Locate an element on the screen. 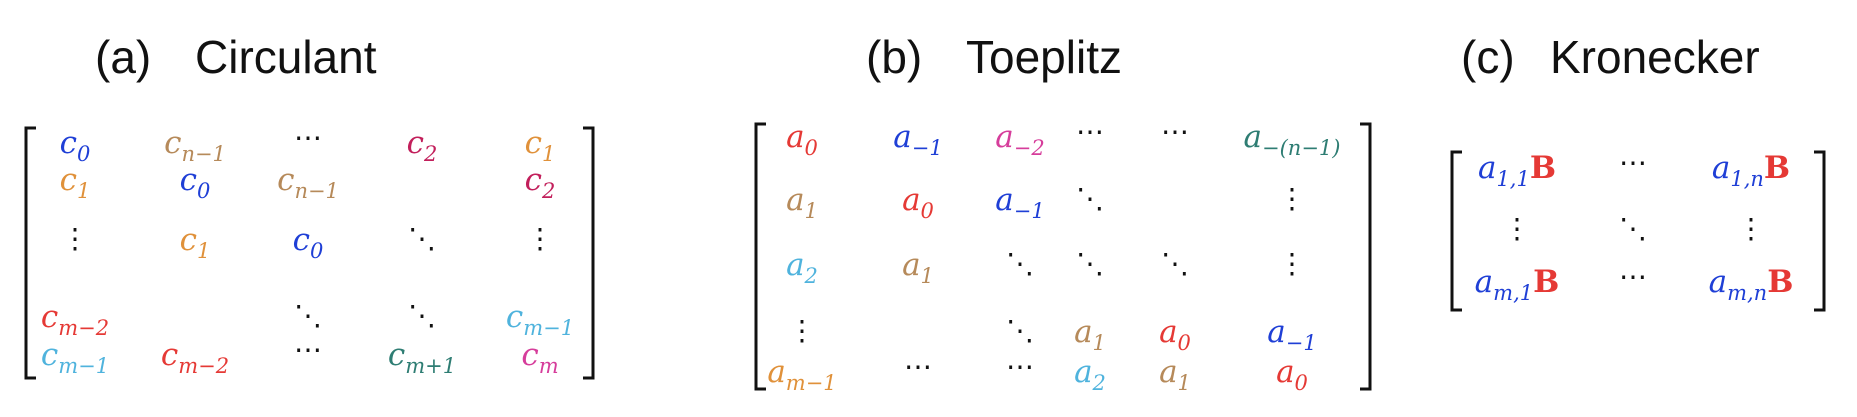 This screenshot has height=417, width=1857. toeplitz-ddots-r3c2: ⋱ is located at coordinates (1020, 330).